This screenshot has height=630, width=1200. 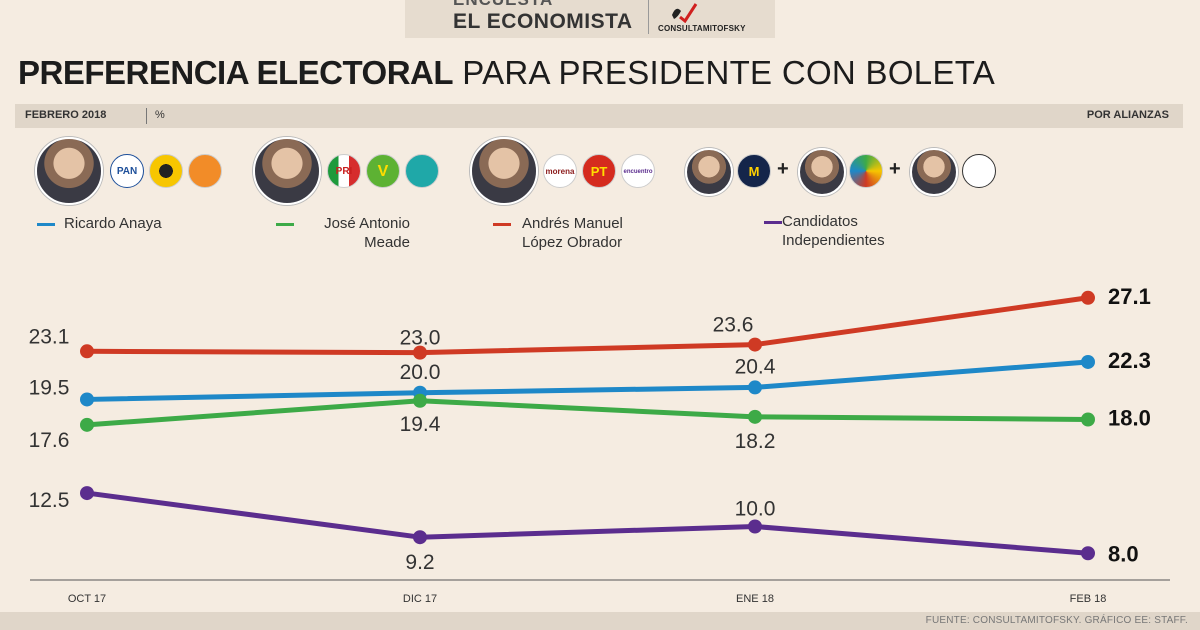 I want to click on data-label: 23.0, so click(x=420, y=338).